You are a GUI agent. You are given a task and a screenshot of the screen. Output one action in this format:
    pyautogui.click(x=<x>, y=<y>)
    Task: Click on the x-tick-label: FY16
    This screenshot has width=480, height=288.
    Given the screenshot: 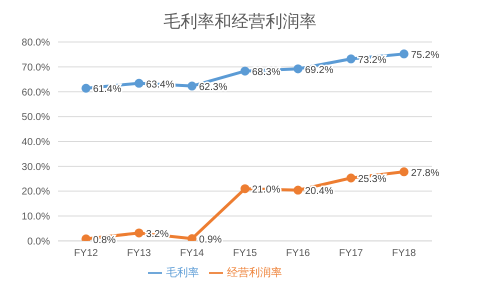 What is the action you would take?
    pyautogui.click(x=298, y=254)
    